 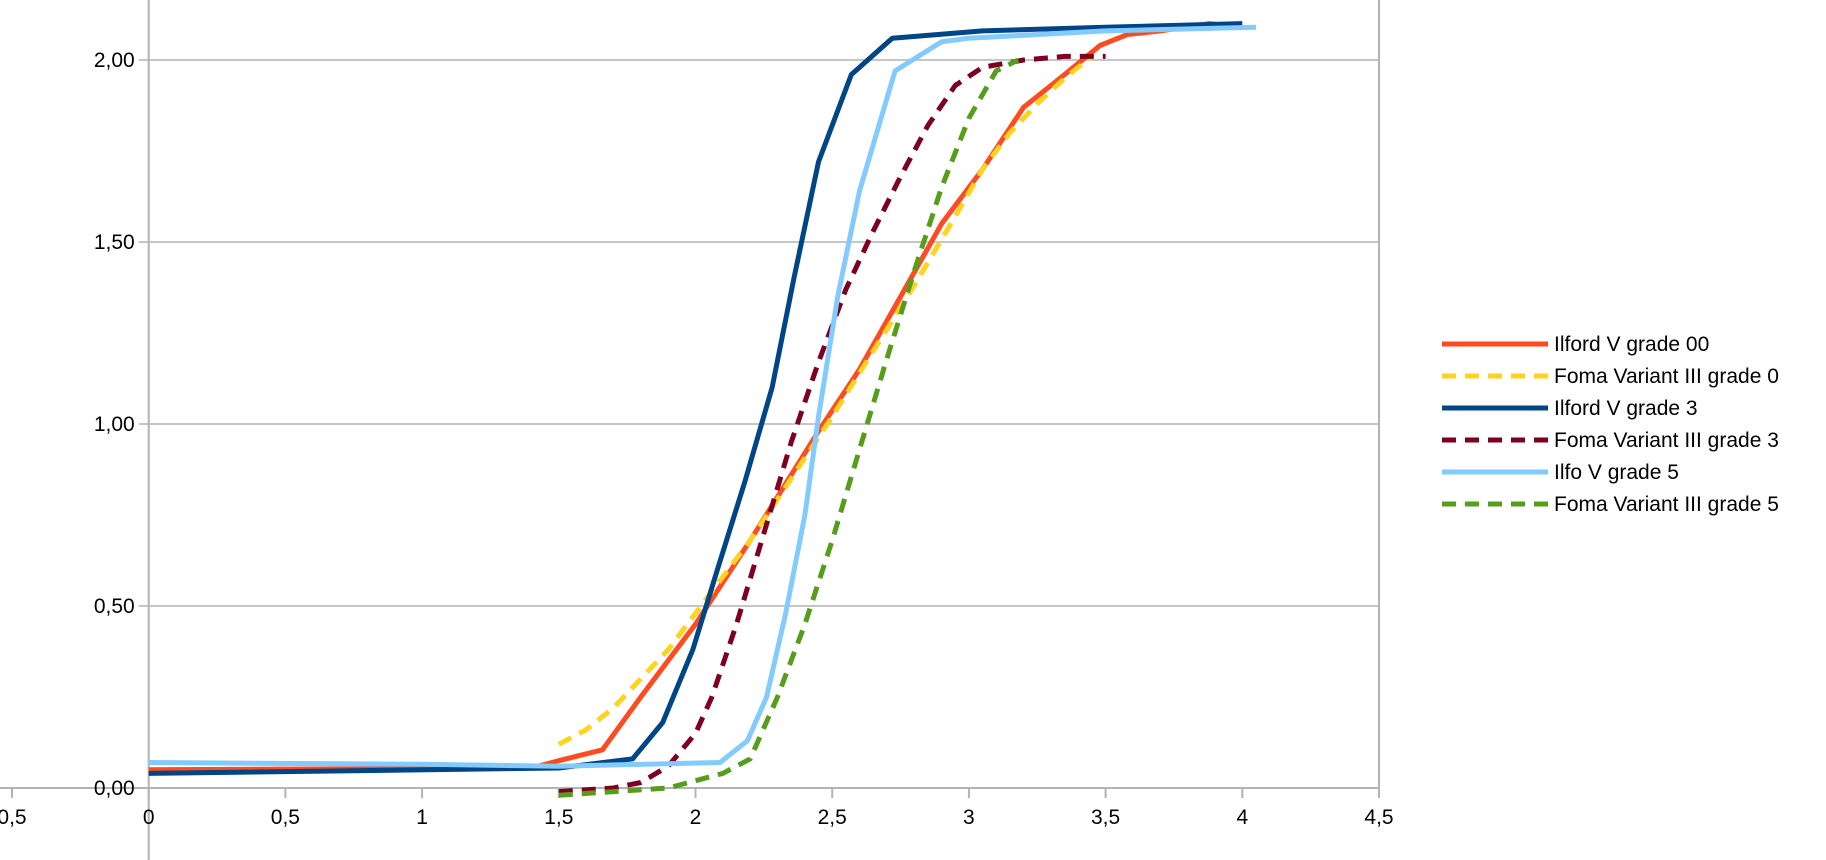 What do you see at coordinates (114, 60) in the screenshot?
I see `y-tick-label: 2,00` at bounding box center [114, 60].